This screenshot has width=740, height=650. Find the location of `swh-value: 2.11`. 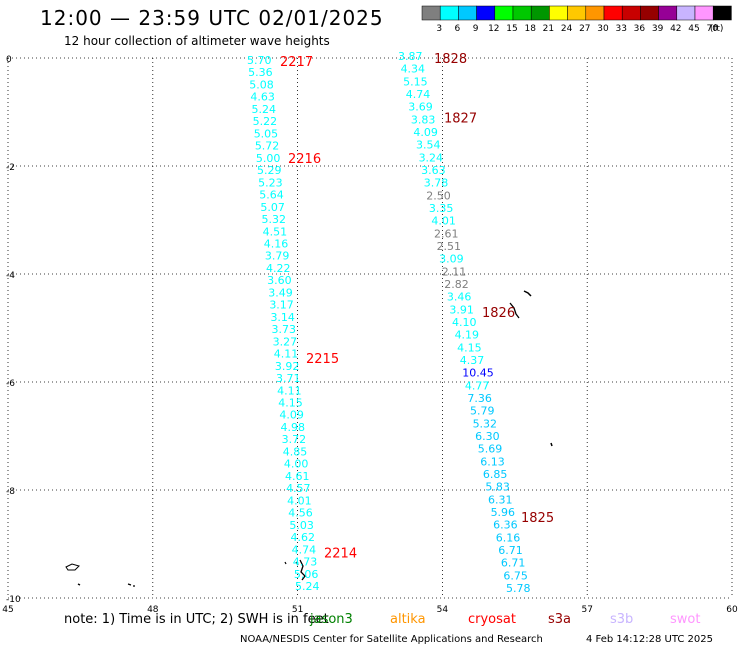

swh-value: 2.11 is located at coordinates (454, 271).